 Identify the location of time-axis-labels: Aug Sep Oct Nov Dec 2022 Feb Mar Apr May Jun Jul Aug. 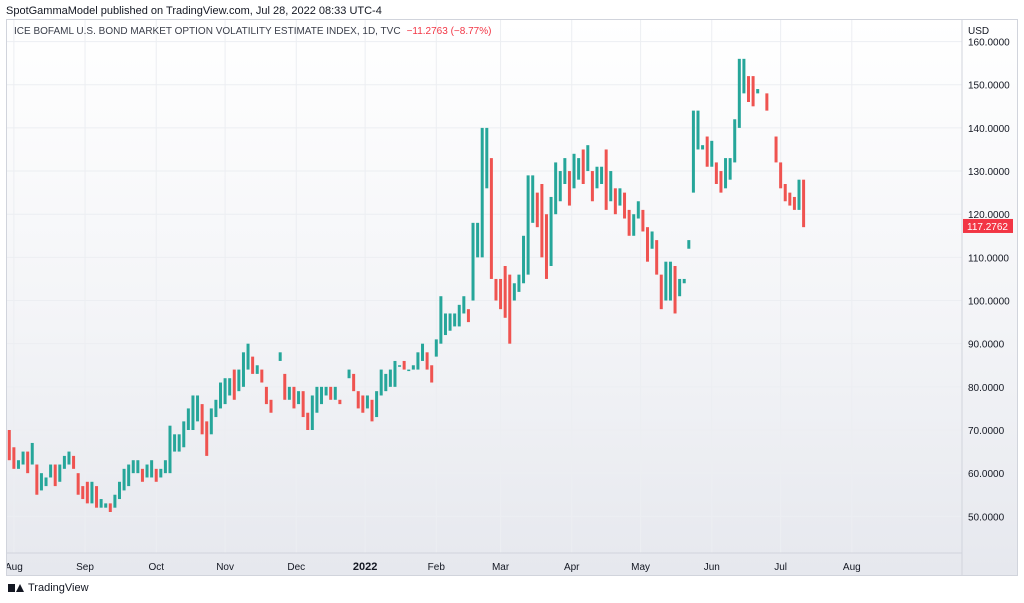
(434, 567).